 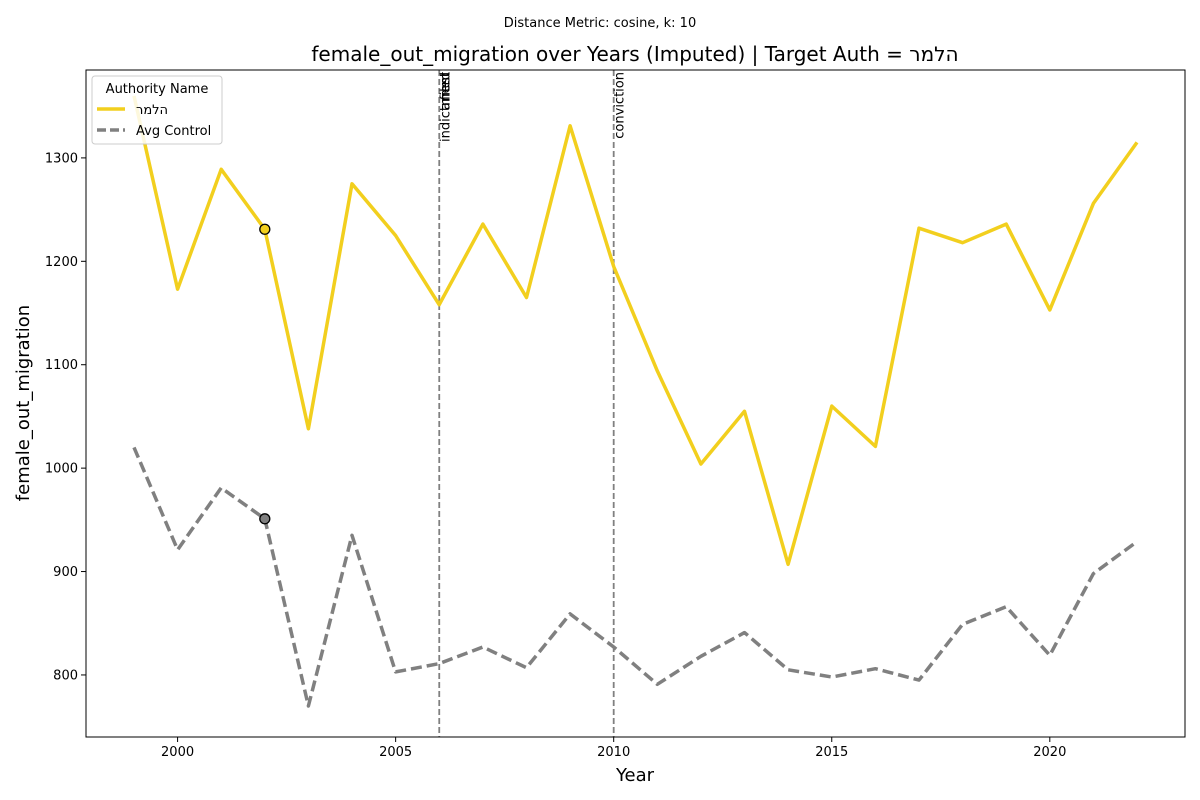 I want to click on x-tick-label: 2005, so click(x=395, y=752).